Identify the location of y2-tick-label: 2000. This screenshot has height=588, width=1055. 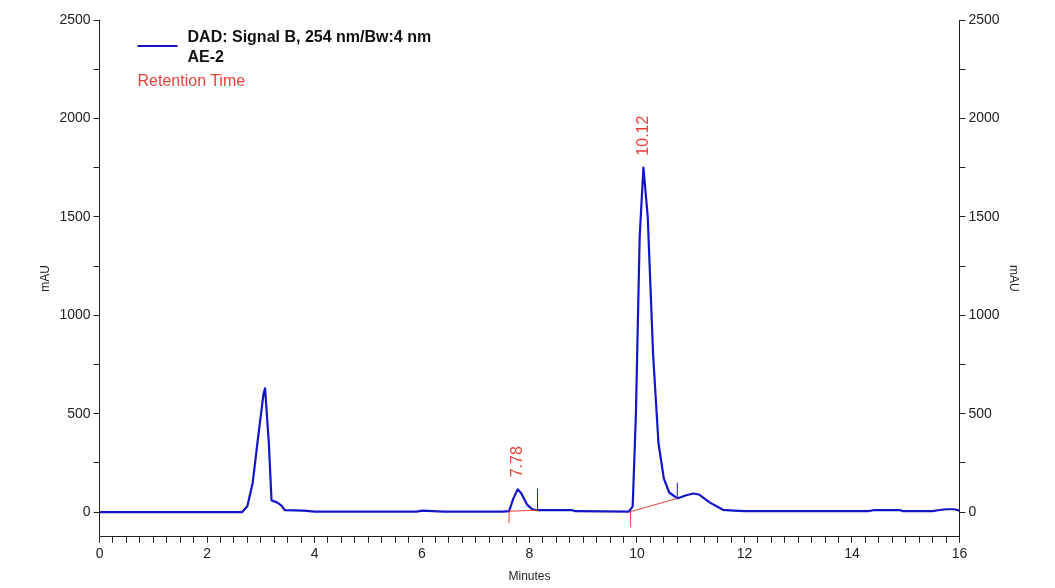
(984, 117).